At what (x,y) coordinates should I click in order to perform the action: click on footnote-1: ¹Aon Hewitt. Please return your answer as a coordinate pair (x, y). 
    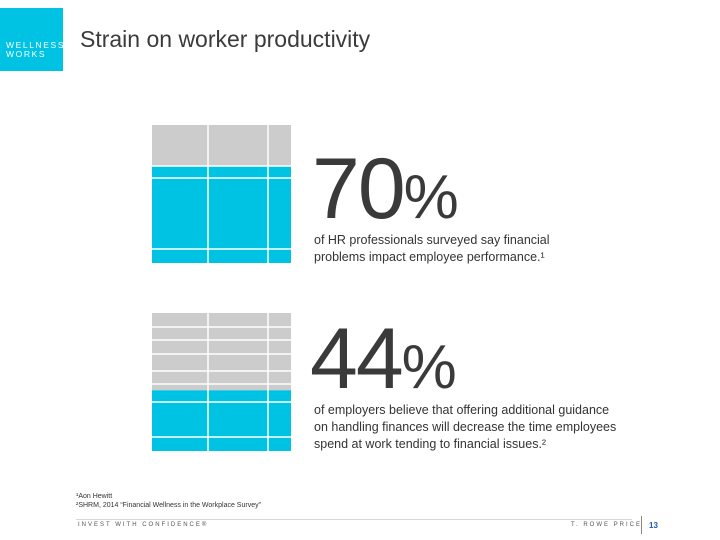
    Looking at the image, I should click on (94, 496).